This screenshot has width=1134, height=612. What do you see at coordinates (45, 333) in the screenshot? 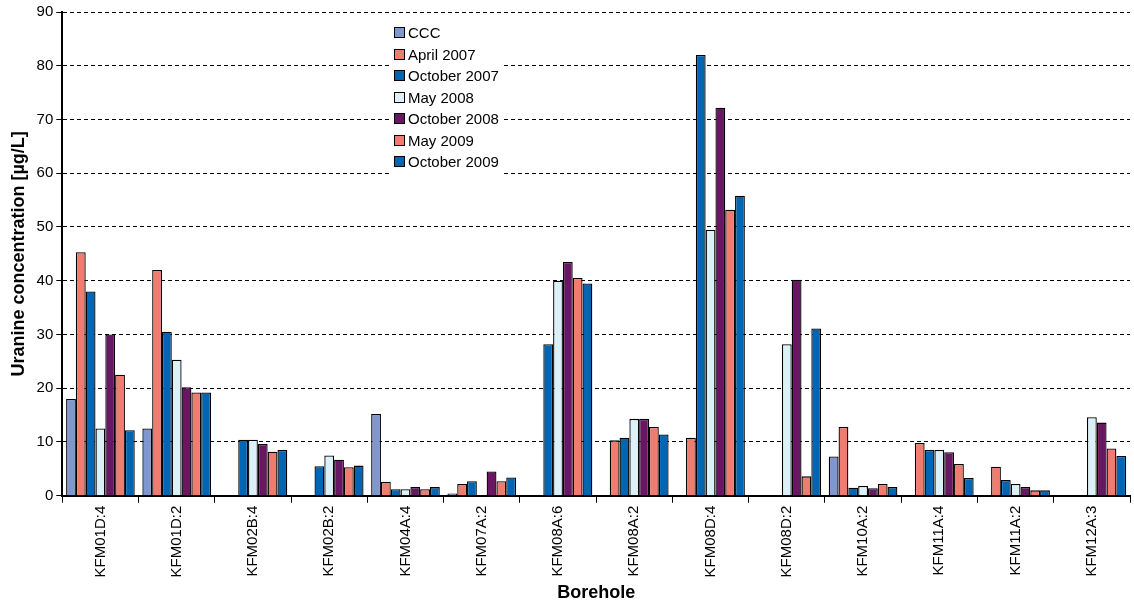
I see `y-tick-label: 30` at bounding box center [45, 333].